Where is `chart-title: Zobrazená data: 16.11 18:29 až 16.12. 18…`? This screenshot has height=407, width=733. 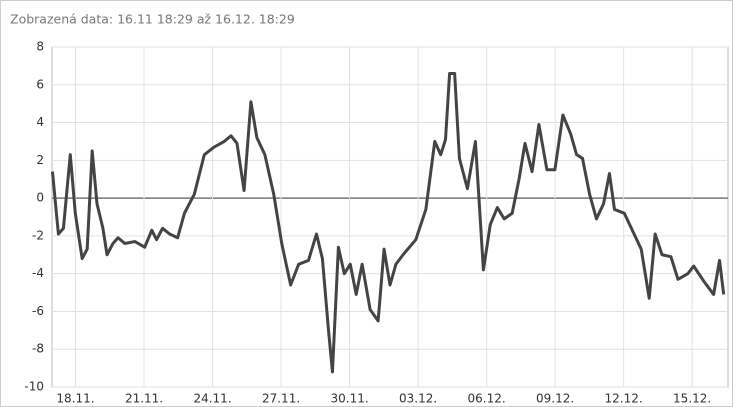
chart-title: Zobrazená data: 16.11 18:29 až 16.12. 18… is located at coordinates (152, 19).